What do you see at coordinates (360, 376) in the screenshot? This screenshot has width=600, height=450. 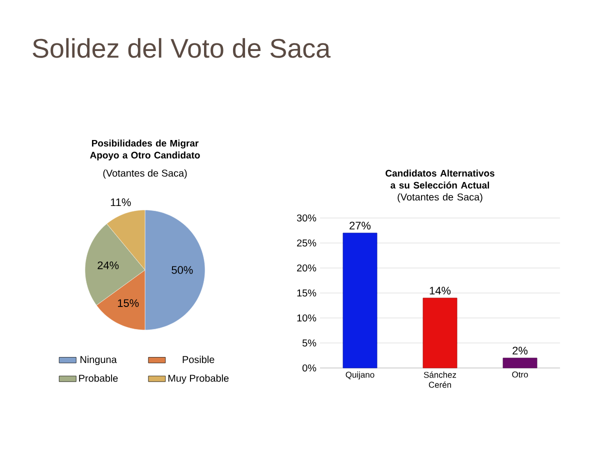 I see `x-tick-label: Quijano` at bounding box center [360, 376].